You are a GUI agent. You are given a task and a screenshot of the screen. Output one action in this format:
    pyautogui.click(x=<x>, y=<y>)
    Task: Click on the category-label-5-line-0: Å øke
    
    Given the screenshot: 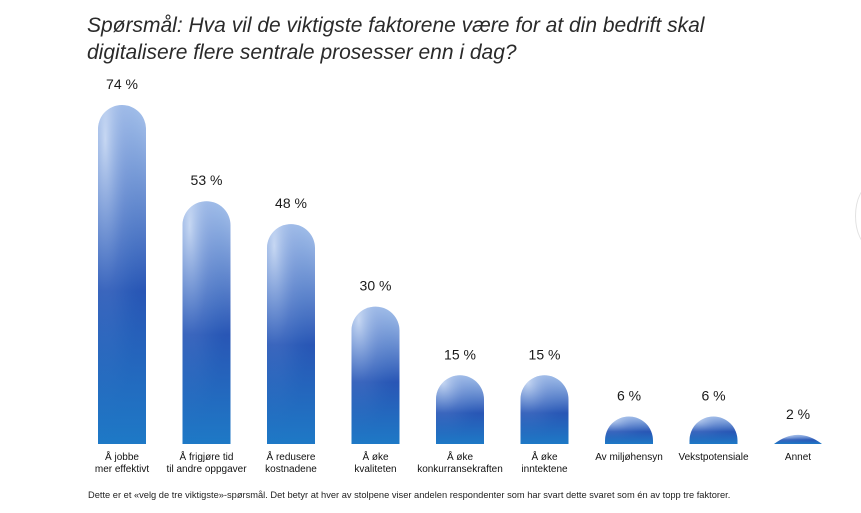 What is the action you would take?
    pyautogui.click(x=544, y=456)
    